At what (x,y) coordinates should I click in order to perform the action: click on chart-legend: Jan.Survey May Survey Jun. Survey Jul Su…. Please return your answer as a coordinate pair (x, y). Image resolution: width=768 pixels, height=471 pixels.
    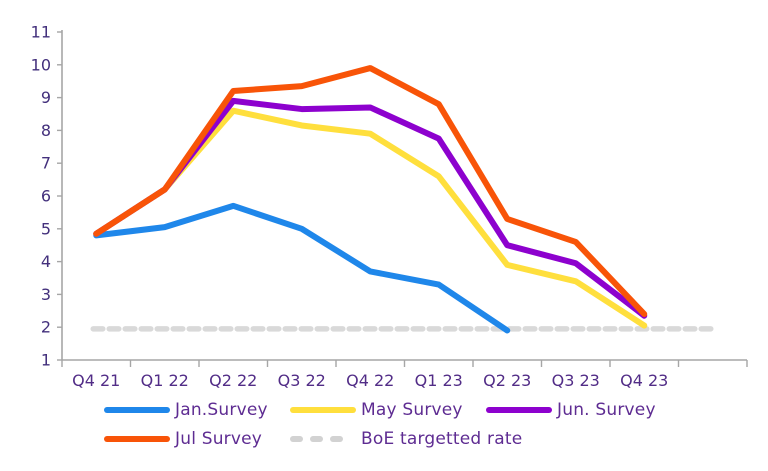
    Looking at the image, I should click on (436, 424).